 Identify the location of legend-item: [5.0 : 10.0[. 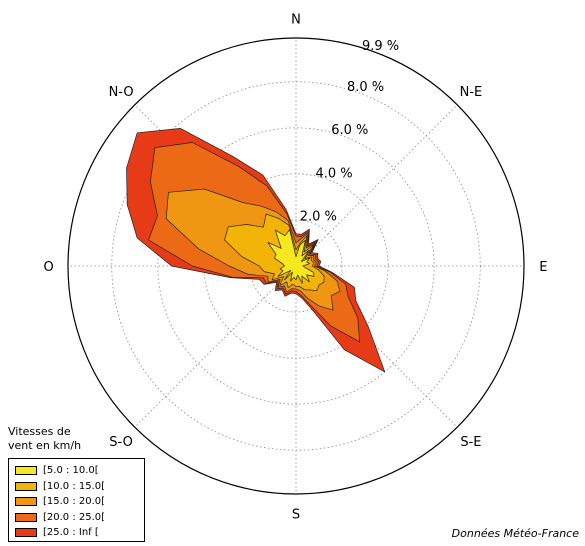
(79, 471).